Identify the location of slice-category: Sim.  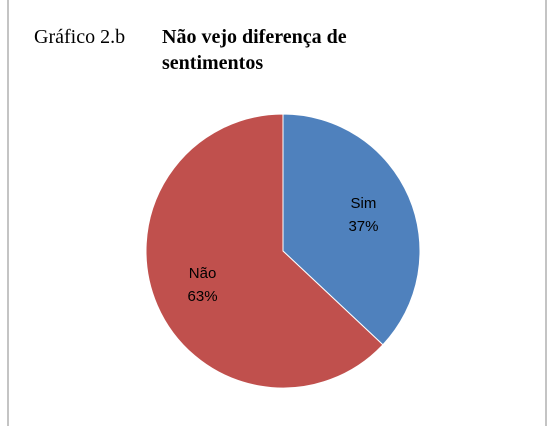
(364, 203).